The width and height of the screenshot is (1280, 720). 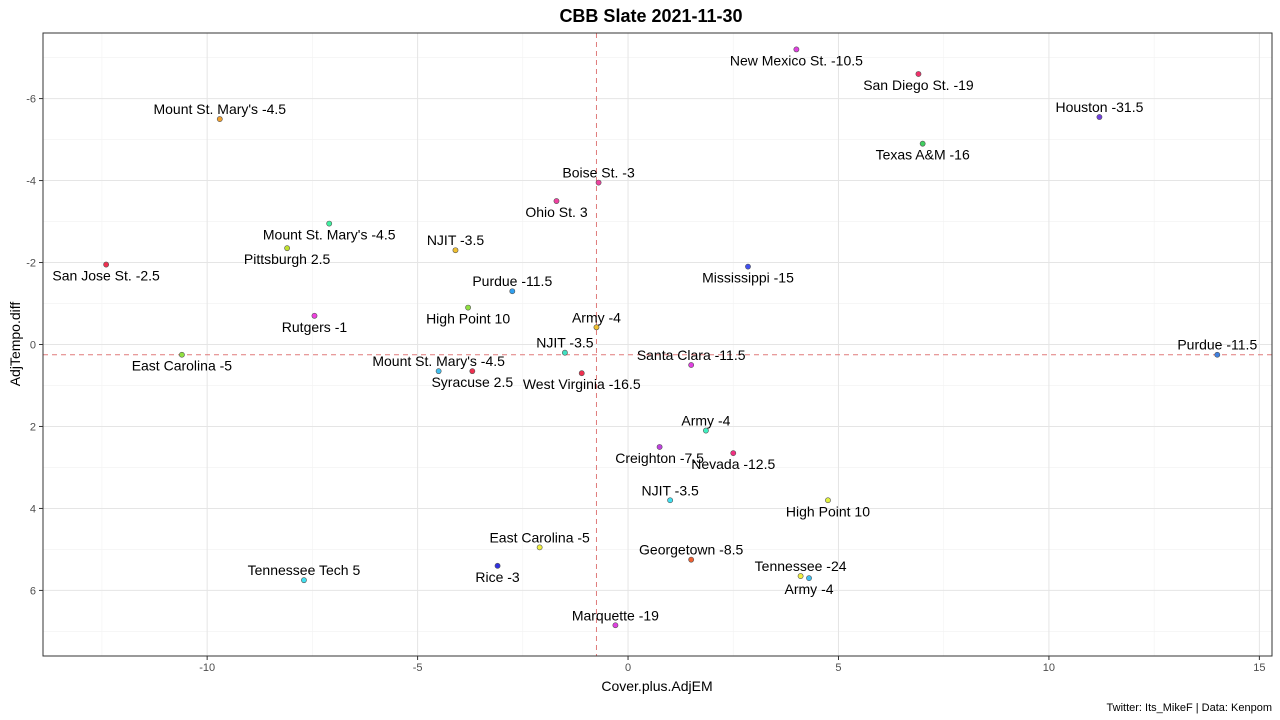 What do you see at coordinates (106, 276) in the screenshot?
I see `data-label: San Jose St. -2.5` at bounding box center [106, 276].